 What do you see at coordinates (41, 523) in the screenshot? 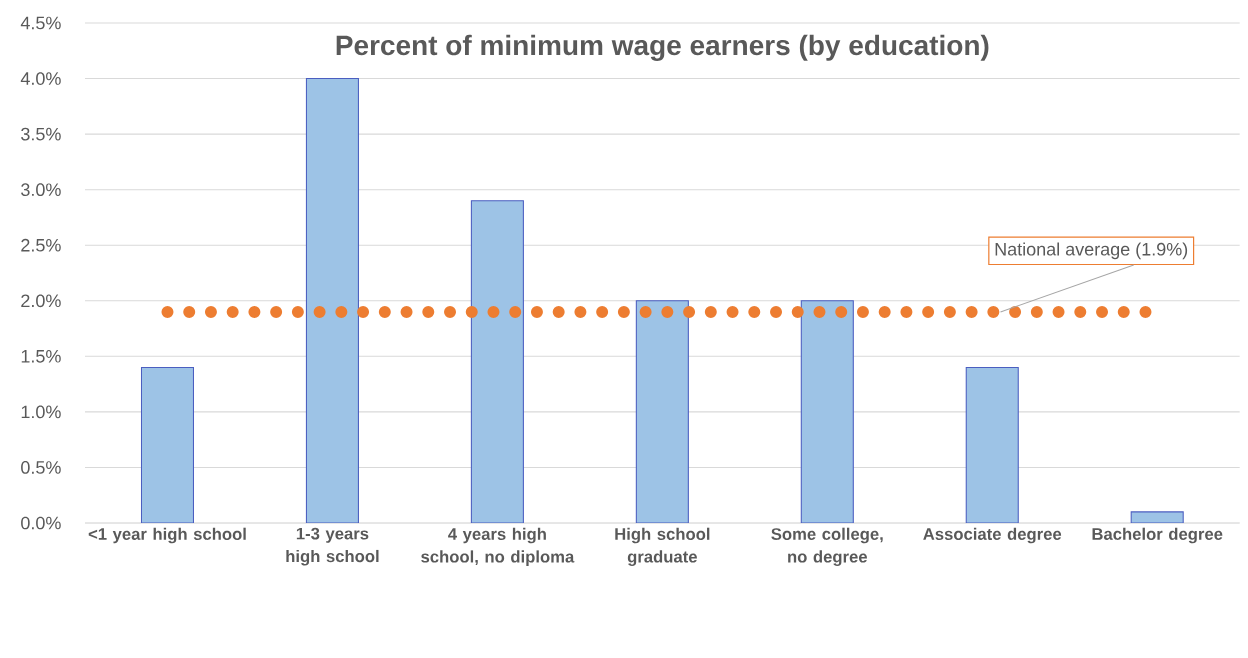
I see `y-tick-label: 0.0%` at bounding box center [41, 523].